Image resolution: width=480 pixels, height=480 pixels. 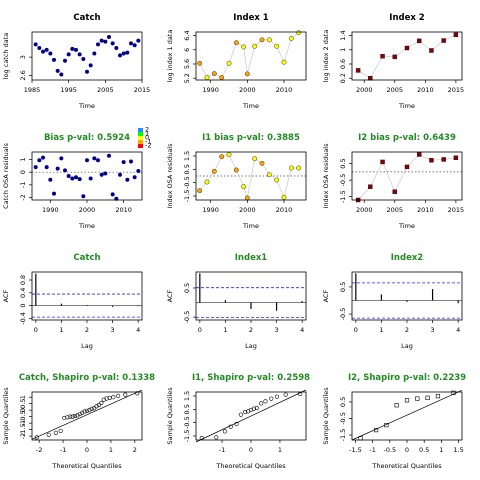 I want to click on qq-reference-line, so click(x=251, y=416).